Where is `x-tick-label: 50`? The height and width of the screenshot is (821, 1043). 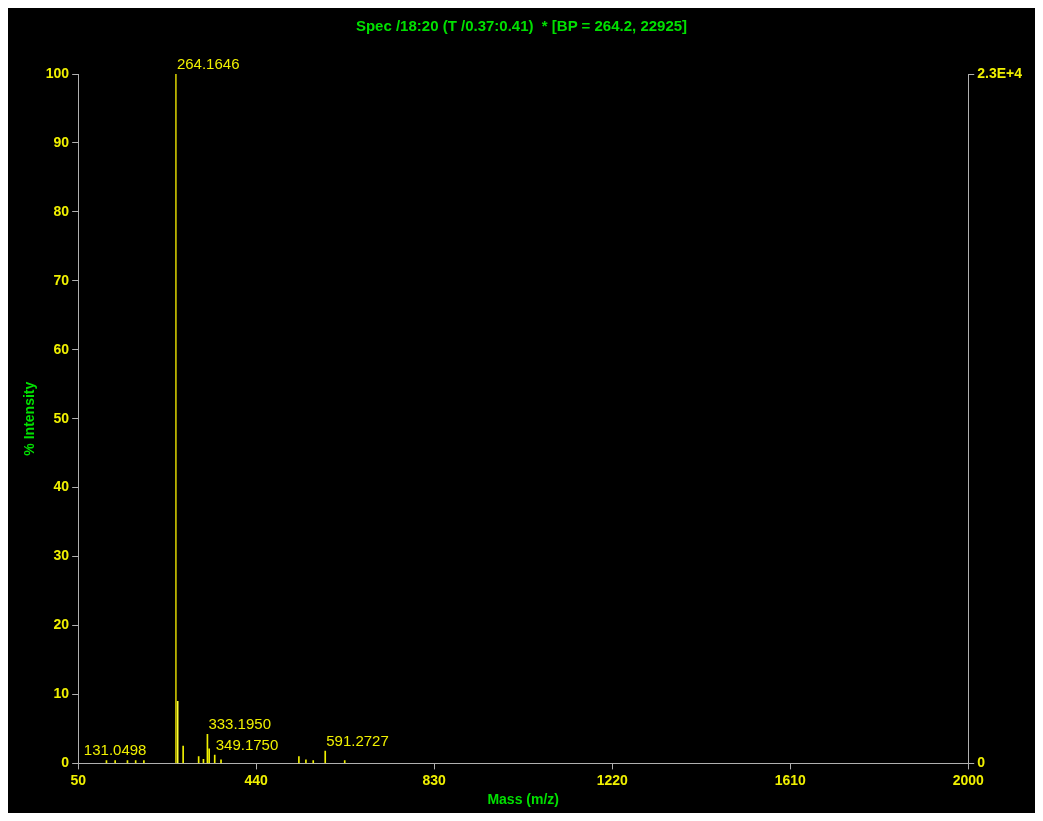
x-tick-label: 50 is located at coordinates (78, 779).